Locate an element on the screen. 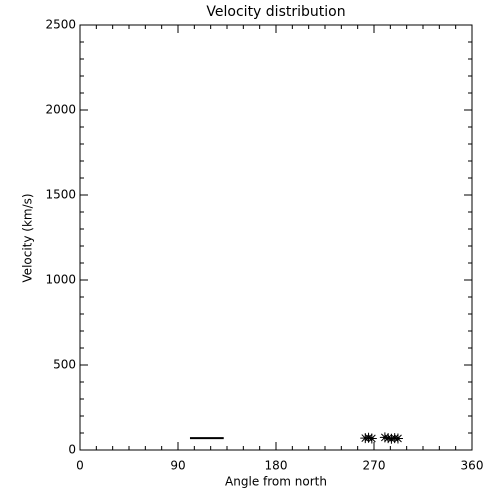 This screenshot has height=500, width=500. y-tick-label: 2000 is located at coordinates (60, 110).